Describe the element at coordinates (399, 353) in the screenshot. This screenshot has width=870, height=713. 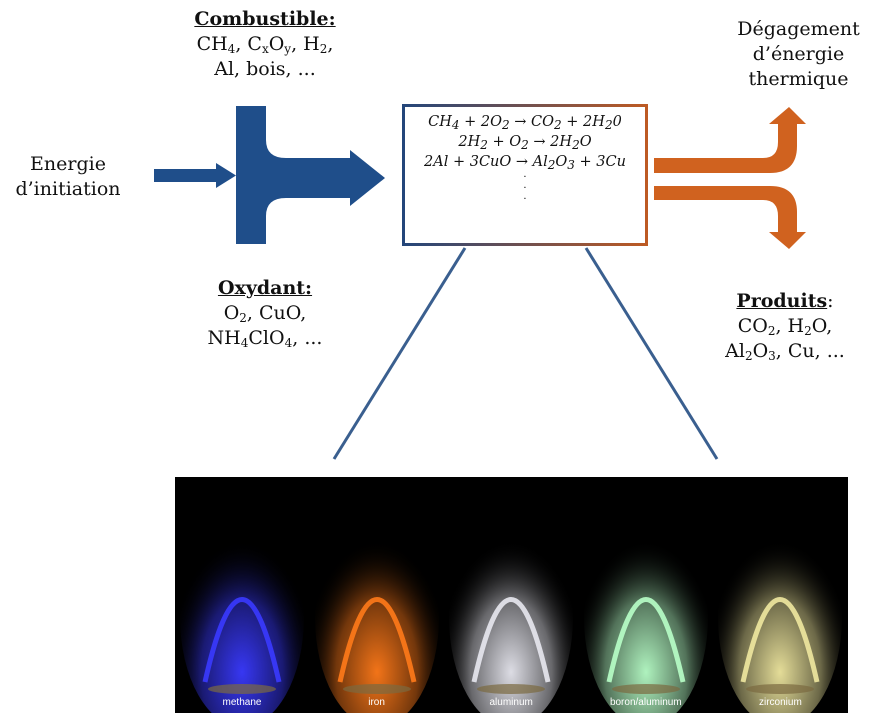
I see `left-connector-line` at that location.